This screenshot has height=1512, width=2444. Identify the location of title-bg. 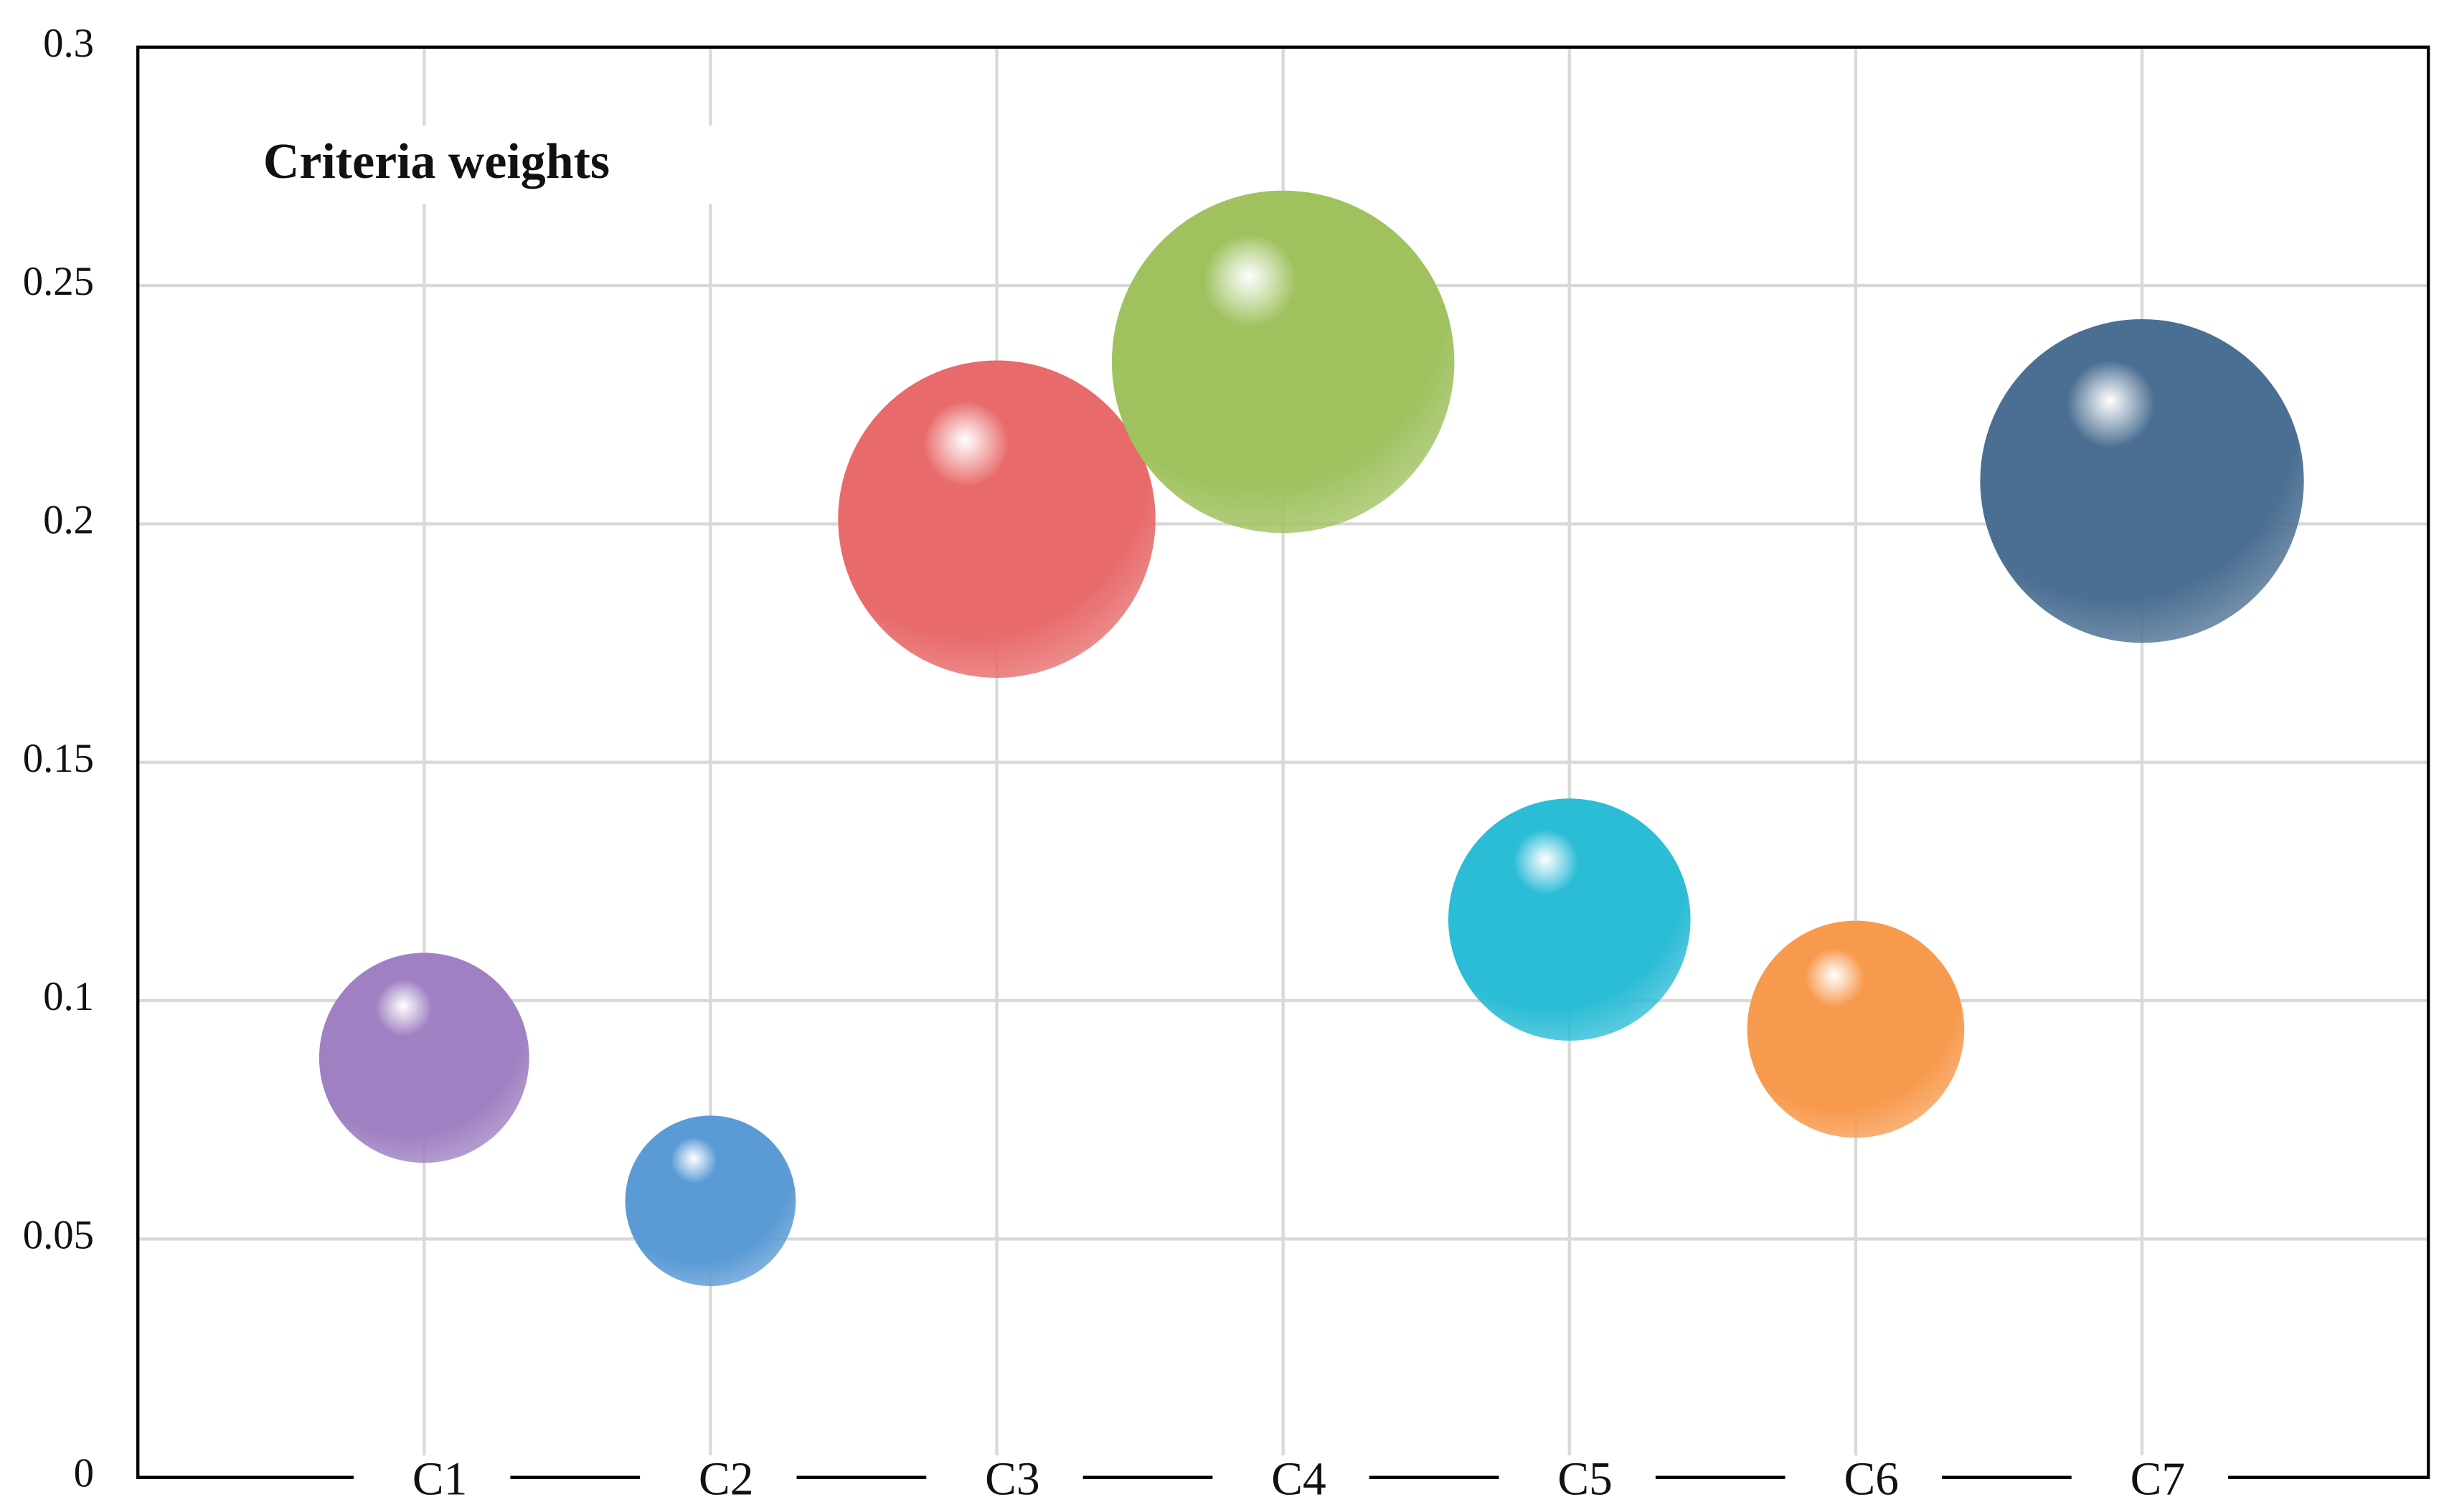
(485, 164).